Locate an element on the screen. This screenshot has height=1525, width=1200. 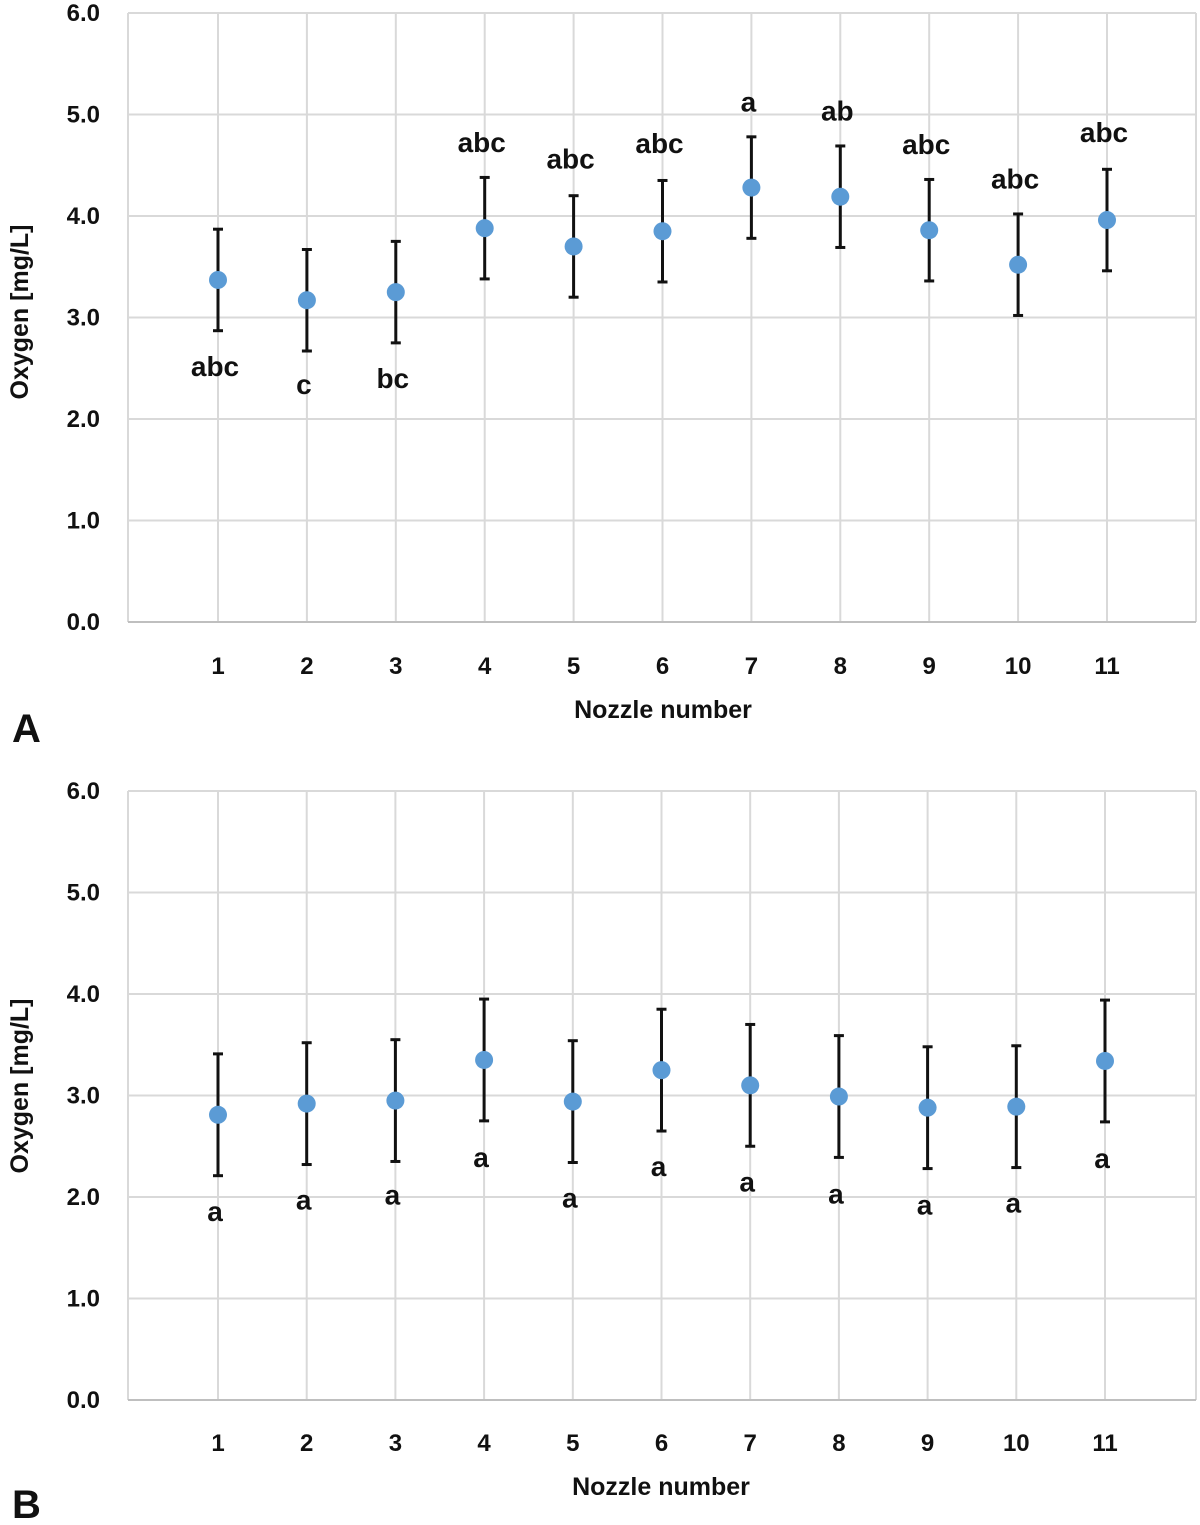
significance-labels: a a a a a a a a a a a is located at coordinates (658, 1184).